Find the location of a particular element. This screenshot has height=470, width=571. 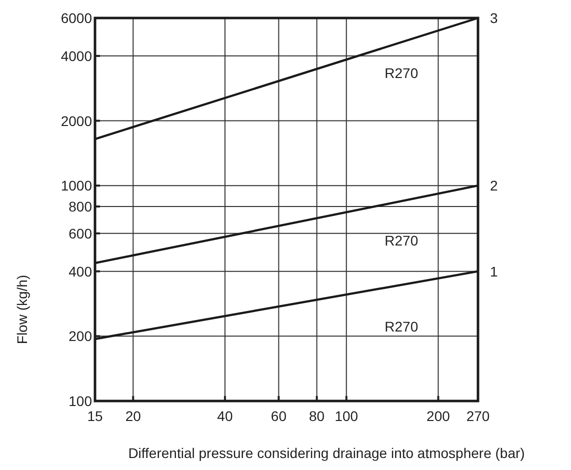

x-tick-label: 80 is located at coordinates (317, 416).